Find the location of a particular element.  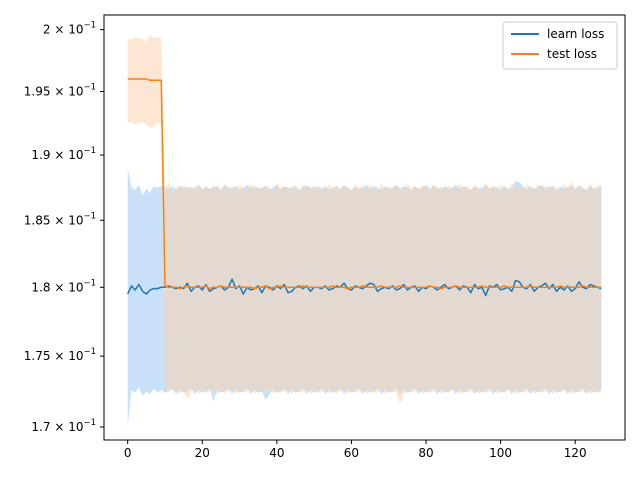

y-tick-label: 1.7 × 10⁻¹ is located at coordinates (63, 426).